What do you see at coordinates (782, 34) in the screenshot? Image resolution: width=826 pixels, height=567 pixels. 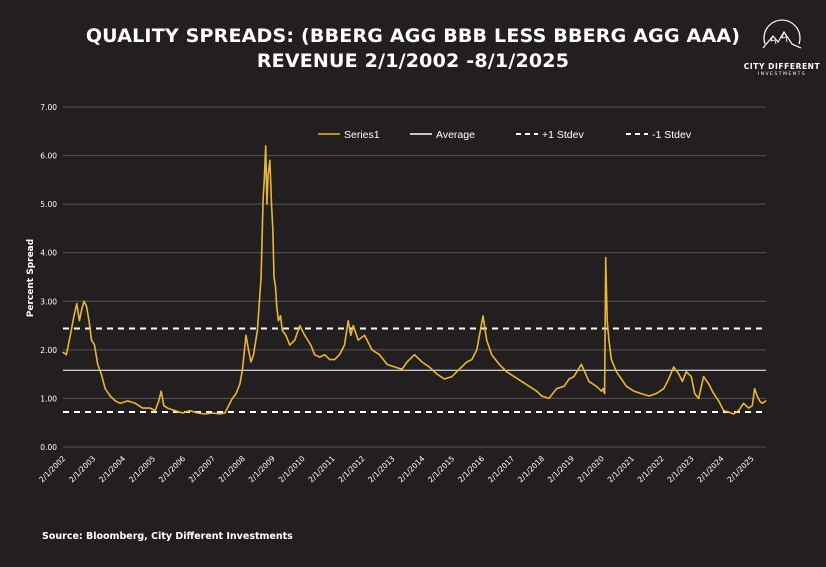 I see `mountain-logo-icon` at bounding box center [782, 34].